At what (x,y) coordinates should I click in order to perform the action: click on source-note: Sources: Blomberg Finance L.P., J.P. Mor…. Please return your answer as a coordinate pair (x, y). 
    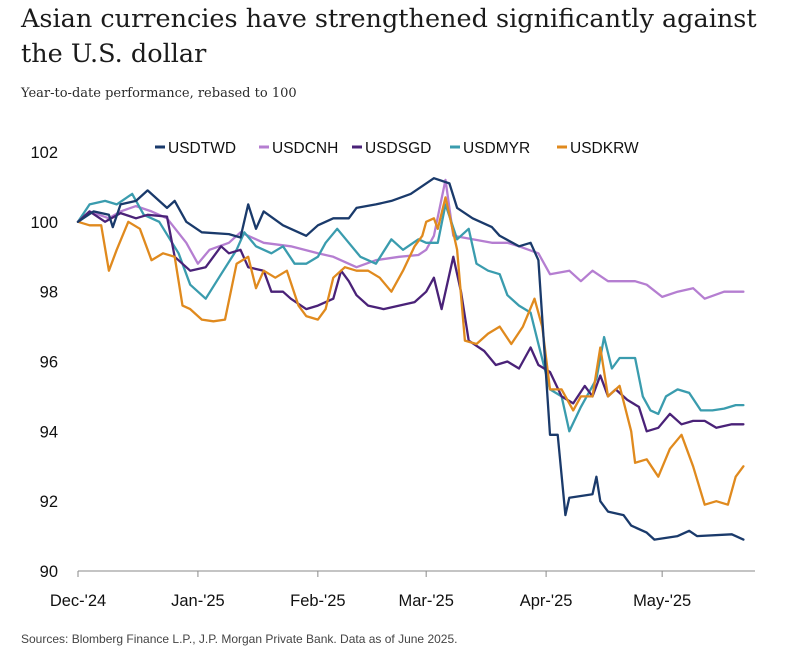
    Looking at the image, I should click on (239, 639).